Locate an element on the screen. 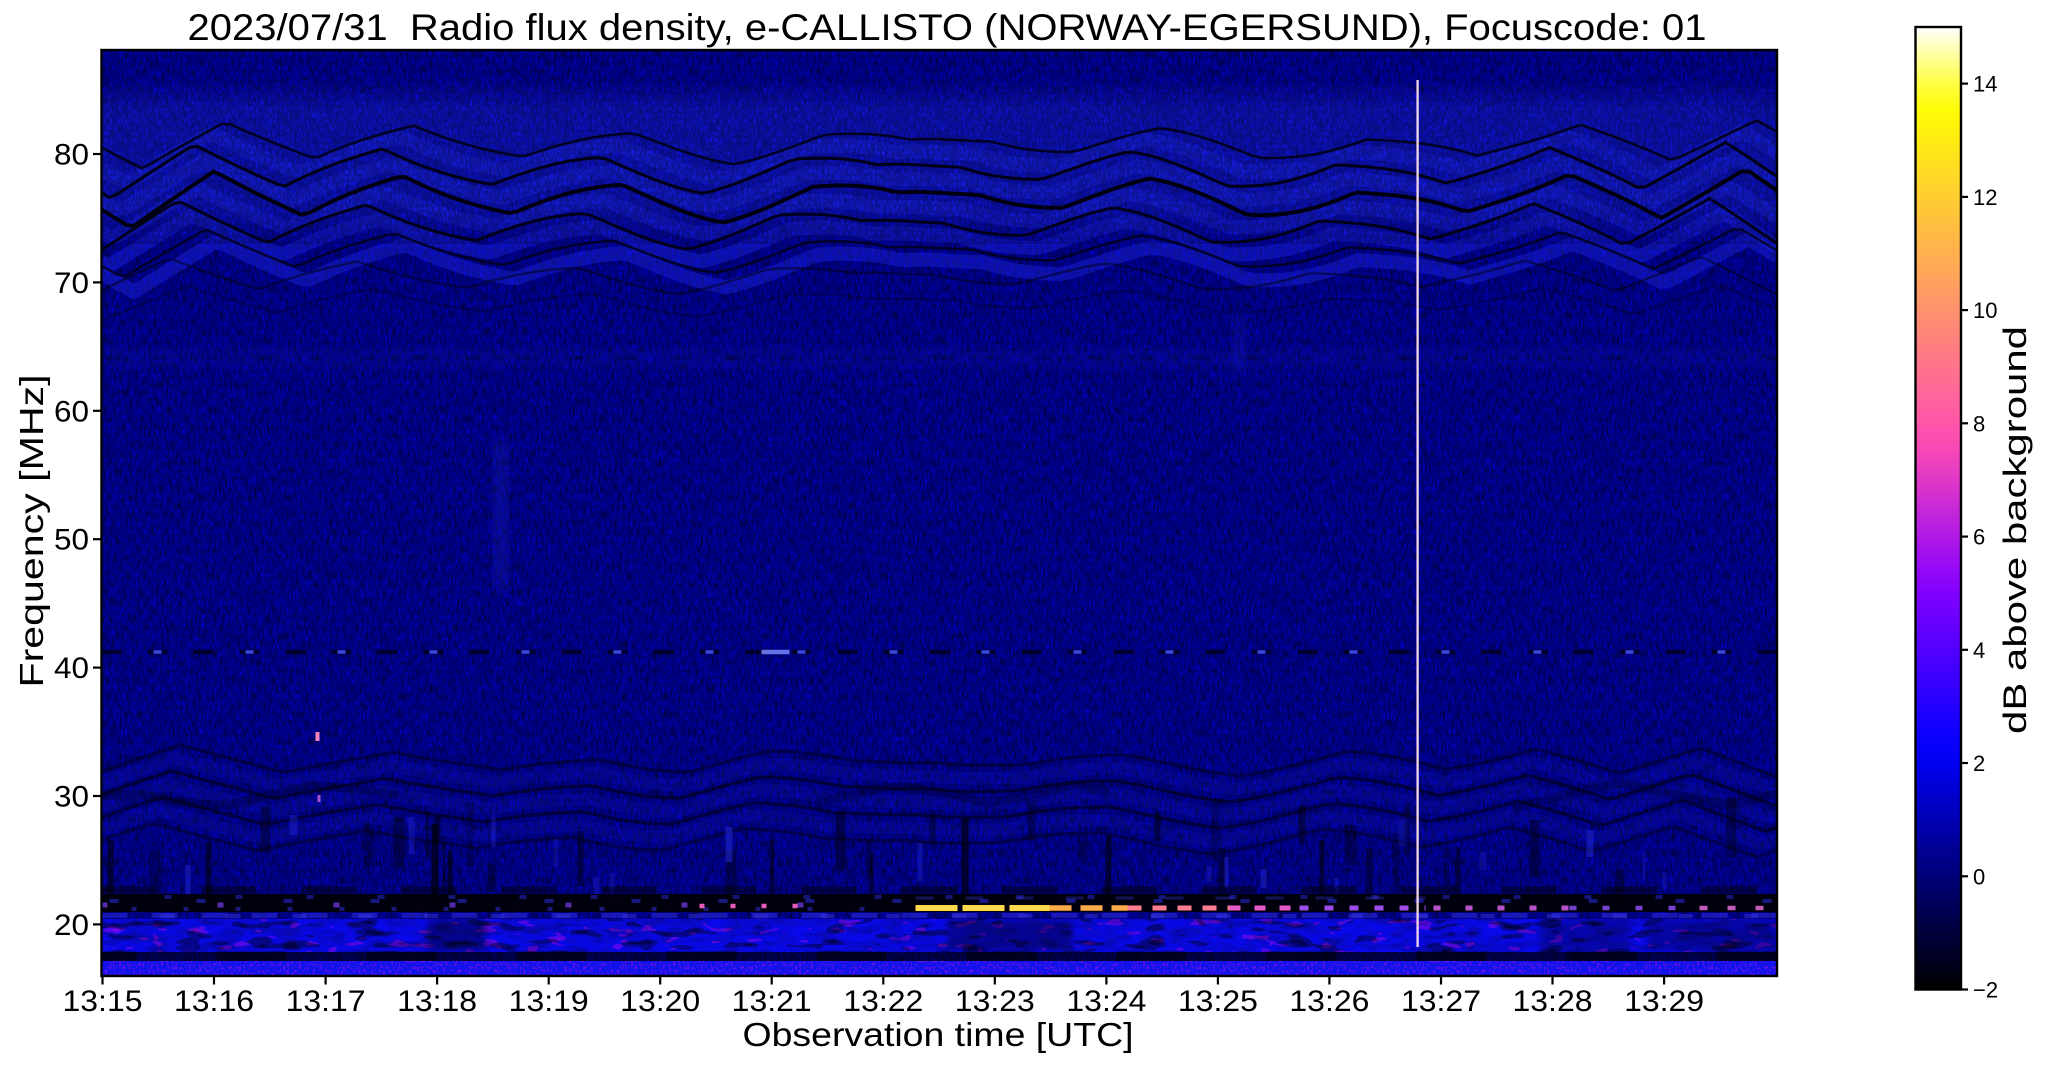 The width and height of the screenshot is (2047, 1072). svg-text: 2 is located at coordinates (1979, 763).